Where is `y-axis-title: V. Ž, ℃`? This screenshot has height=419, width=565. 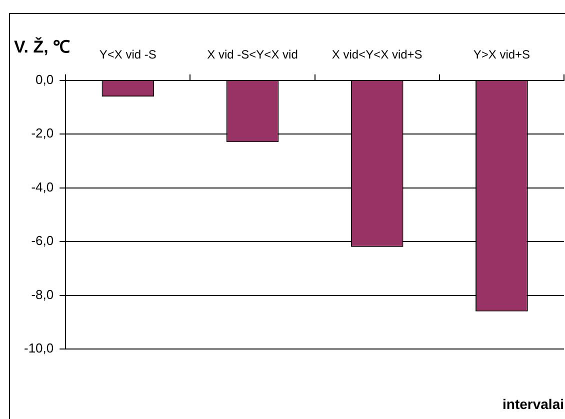
y-axis-title: V. Ž, ℃ is located at coordinates (42, 46).